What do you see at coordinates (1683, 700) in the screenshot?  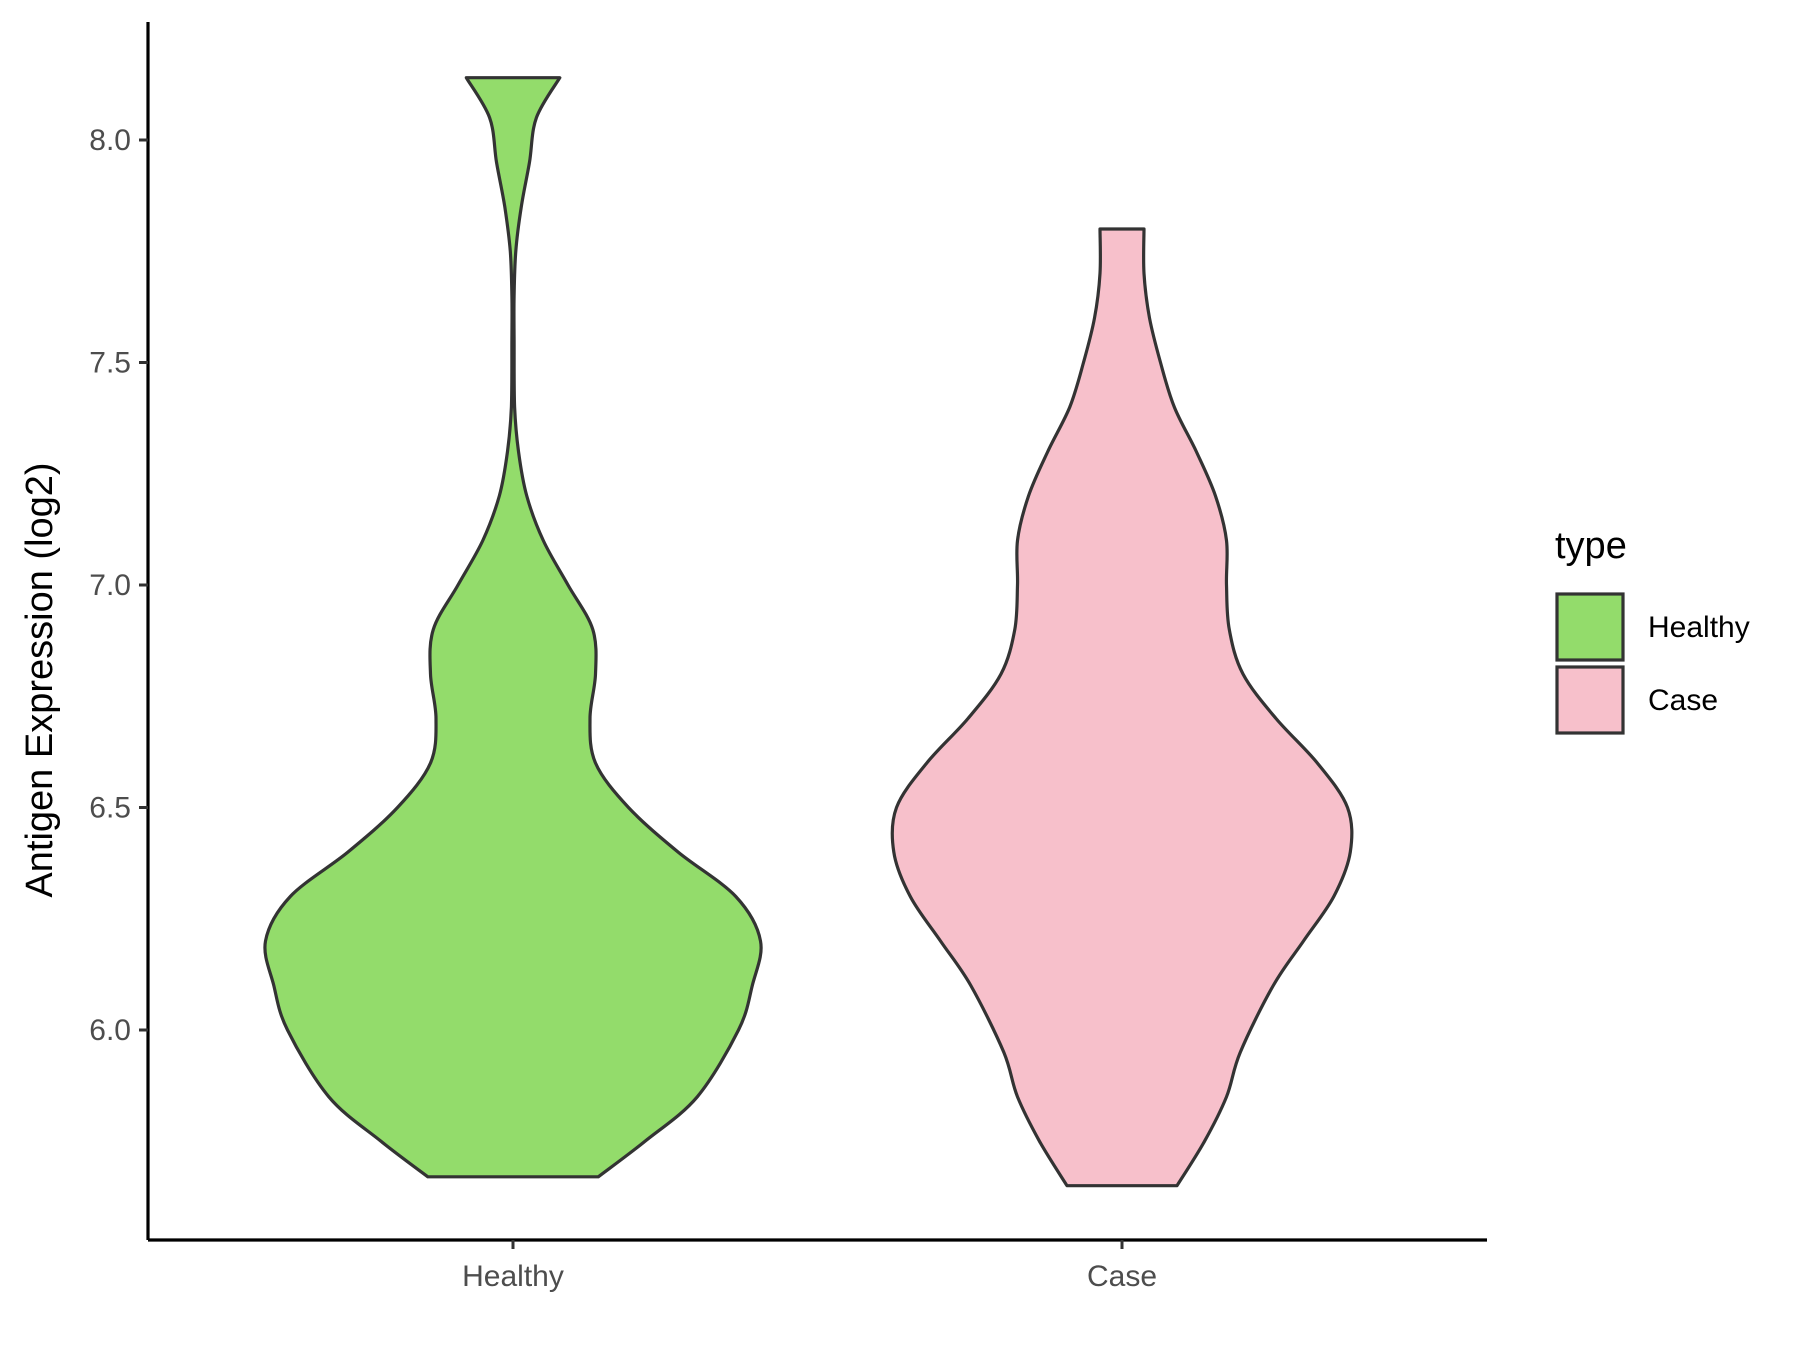 I see `legend-label-case: Case` at bounding box center [1683, 700].